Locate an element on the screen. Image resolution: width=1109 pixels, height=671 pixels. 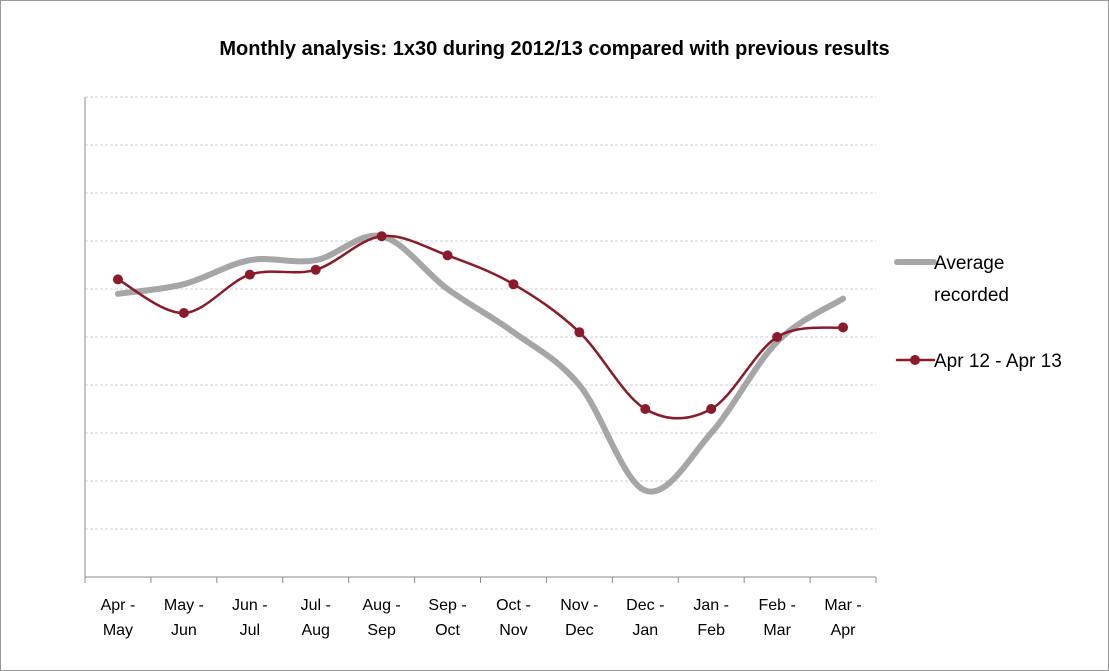
x-tick-label-line: Apr - is located at coordinates (118, 605).